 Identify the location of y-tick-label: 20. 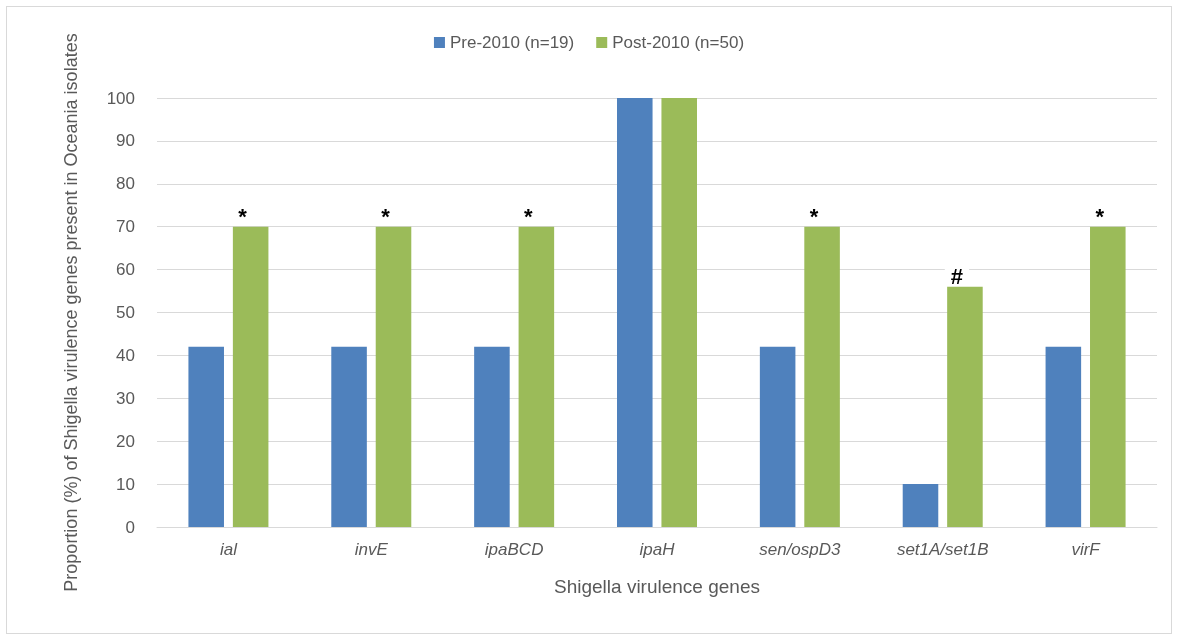
(125, 441).